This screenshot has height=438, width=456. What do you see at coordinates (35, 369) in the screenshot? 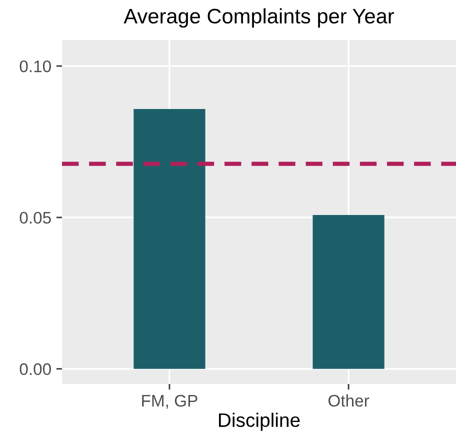
I see `y-tick-label: 0.00` at bounding box center [35, 369].